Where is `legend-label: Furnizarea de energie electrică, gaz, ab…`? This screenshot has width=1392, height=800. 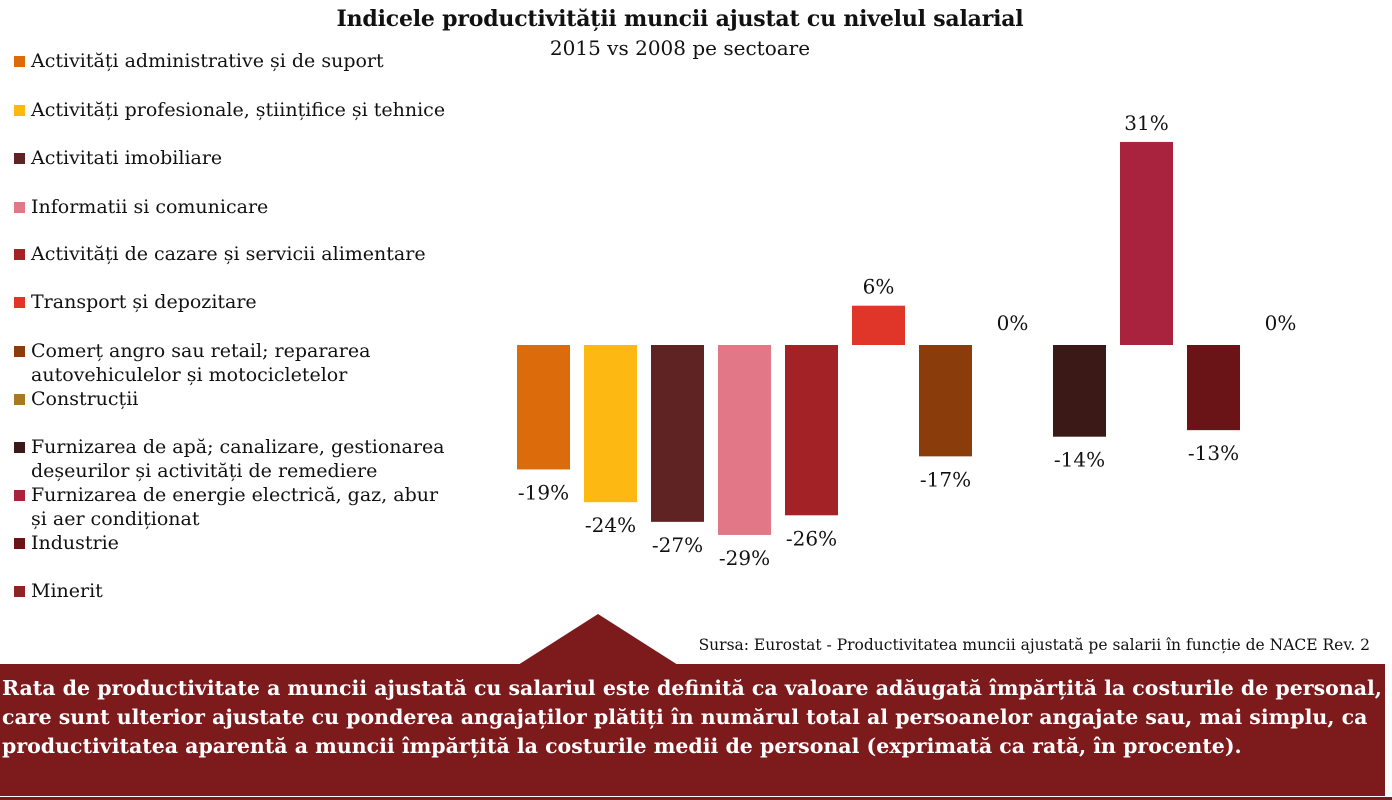 legend-label: Furnizarea de energie electrică, gaz, ab… is located at coordinates (235, 507).